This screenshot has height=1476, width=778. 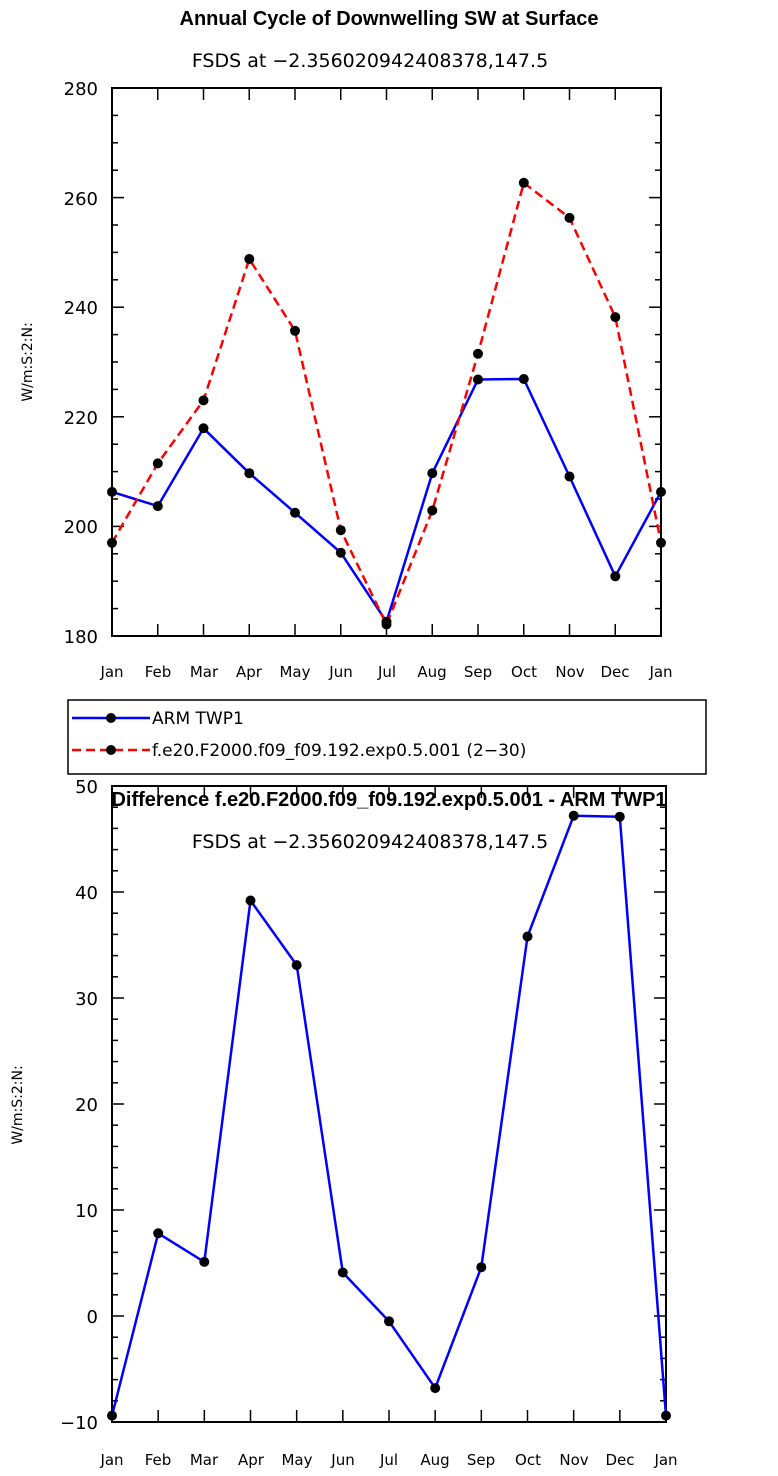 What do you see at coordinates (86, 893) in the screenshot?
I see `y-tick-label: 40` at bounding box center [86, 893].